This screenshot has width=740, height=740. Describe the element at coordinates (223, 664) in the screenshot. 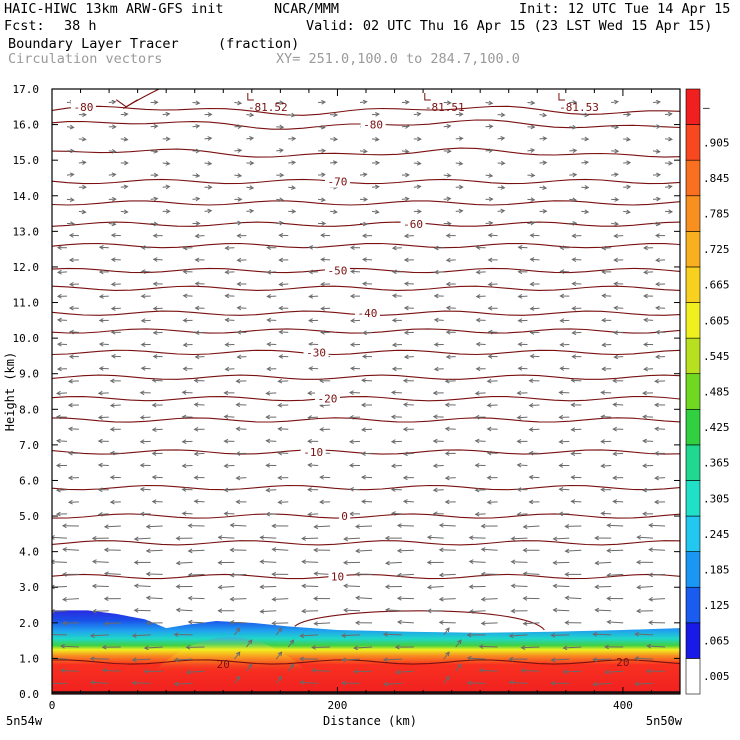

I see `isotherm-label: 20` at that location.